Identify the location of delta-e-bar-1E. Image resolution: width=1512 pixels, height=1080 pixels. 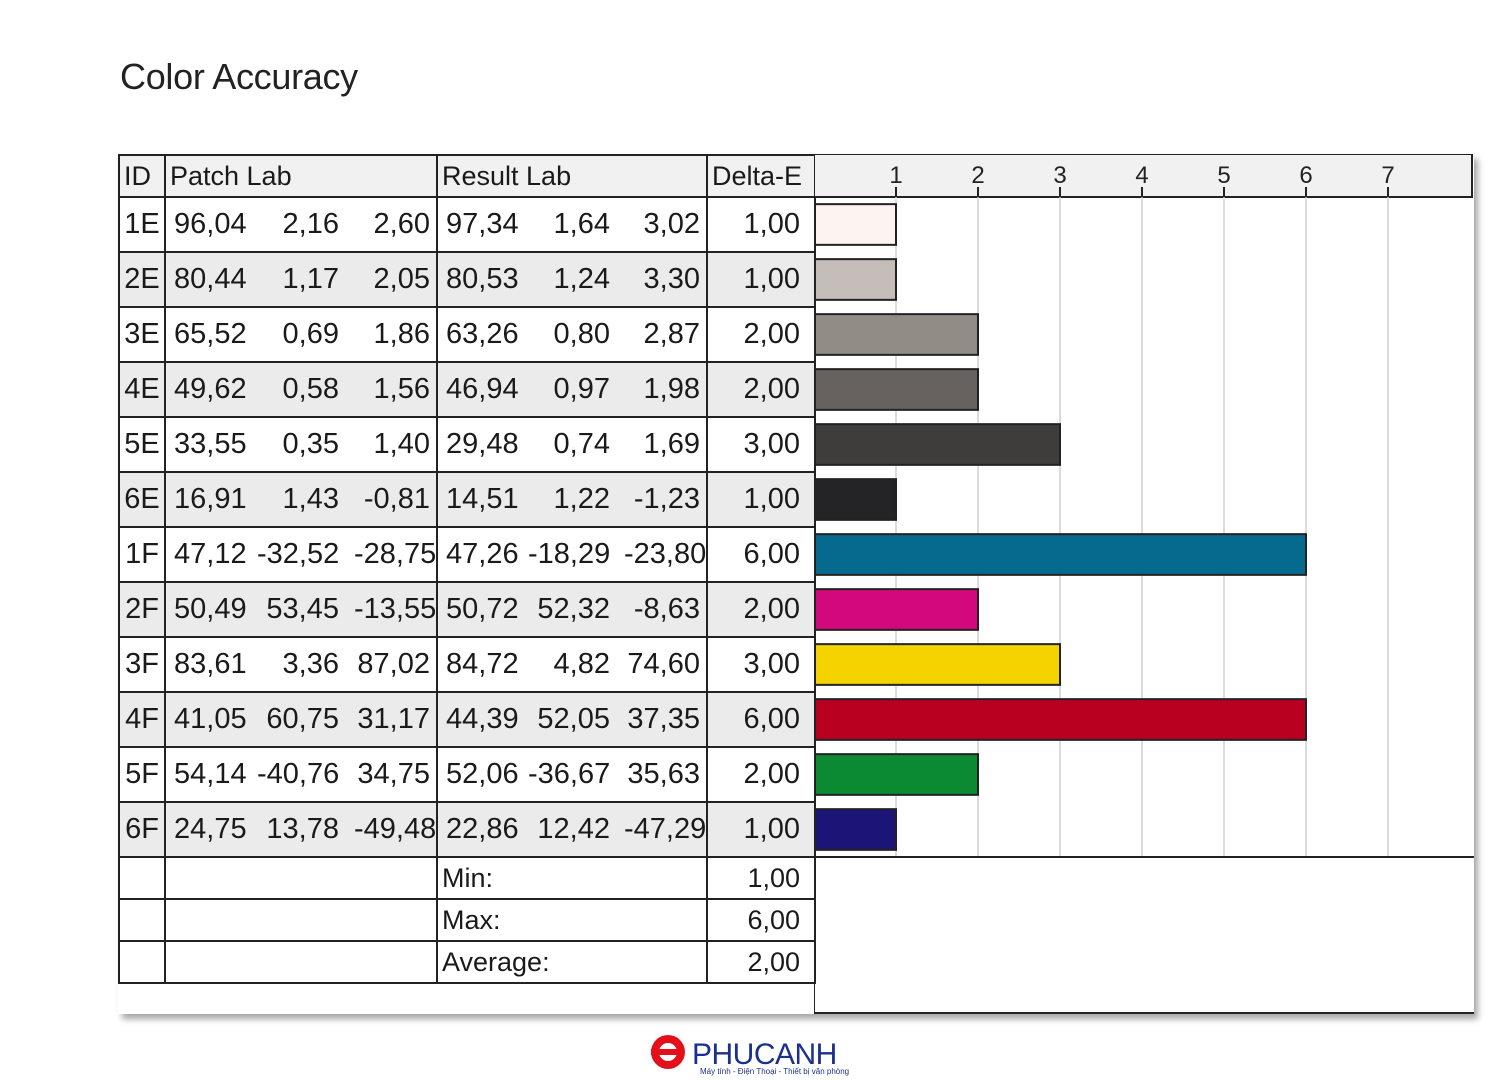
(855, 224).